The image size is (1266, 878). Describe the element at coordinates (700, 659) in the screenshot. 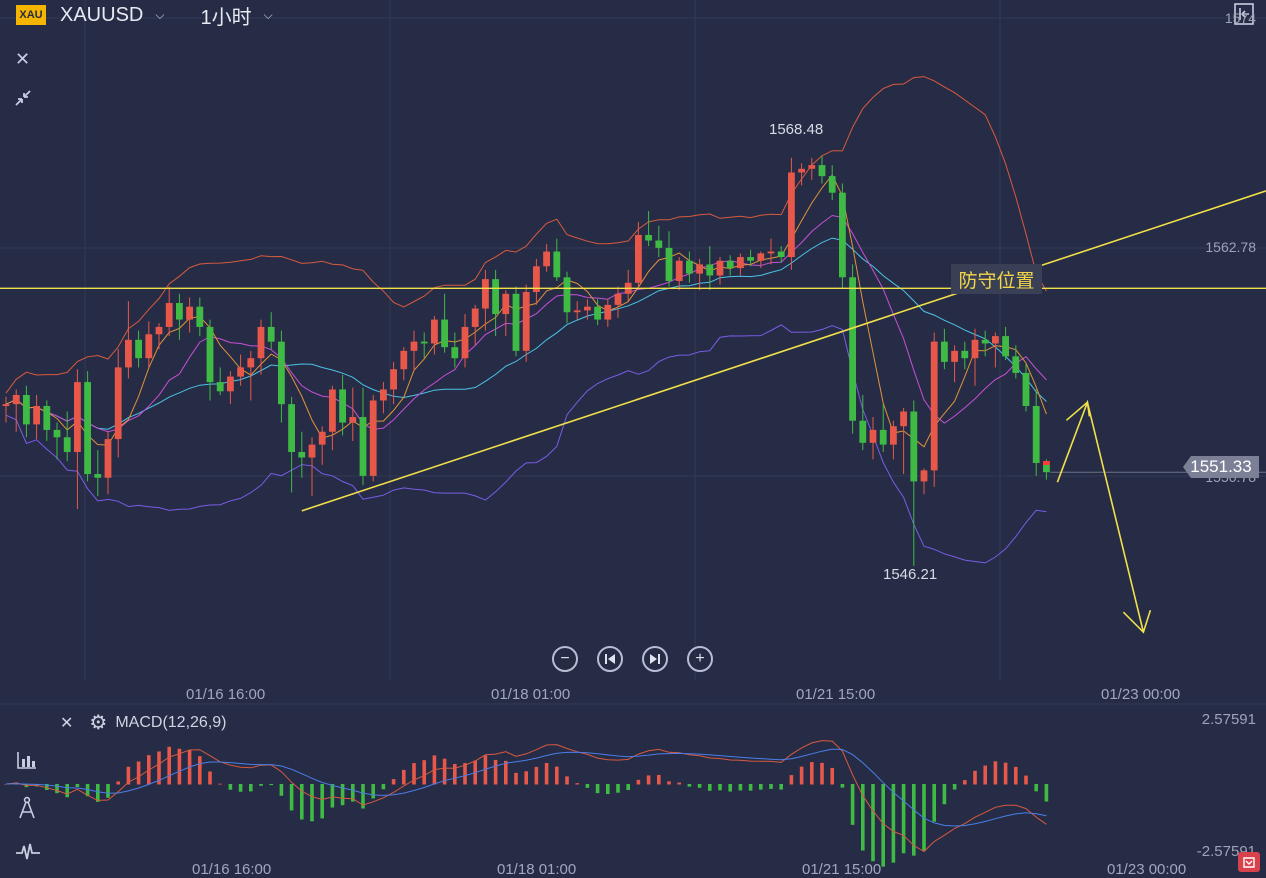

I see `zoom-in-button: +` at that location.